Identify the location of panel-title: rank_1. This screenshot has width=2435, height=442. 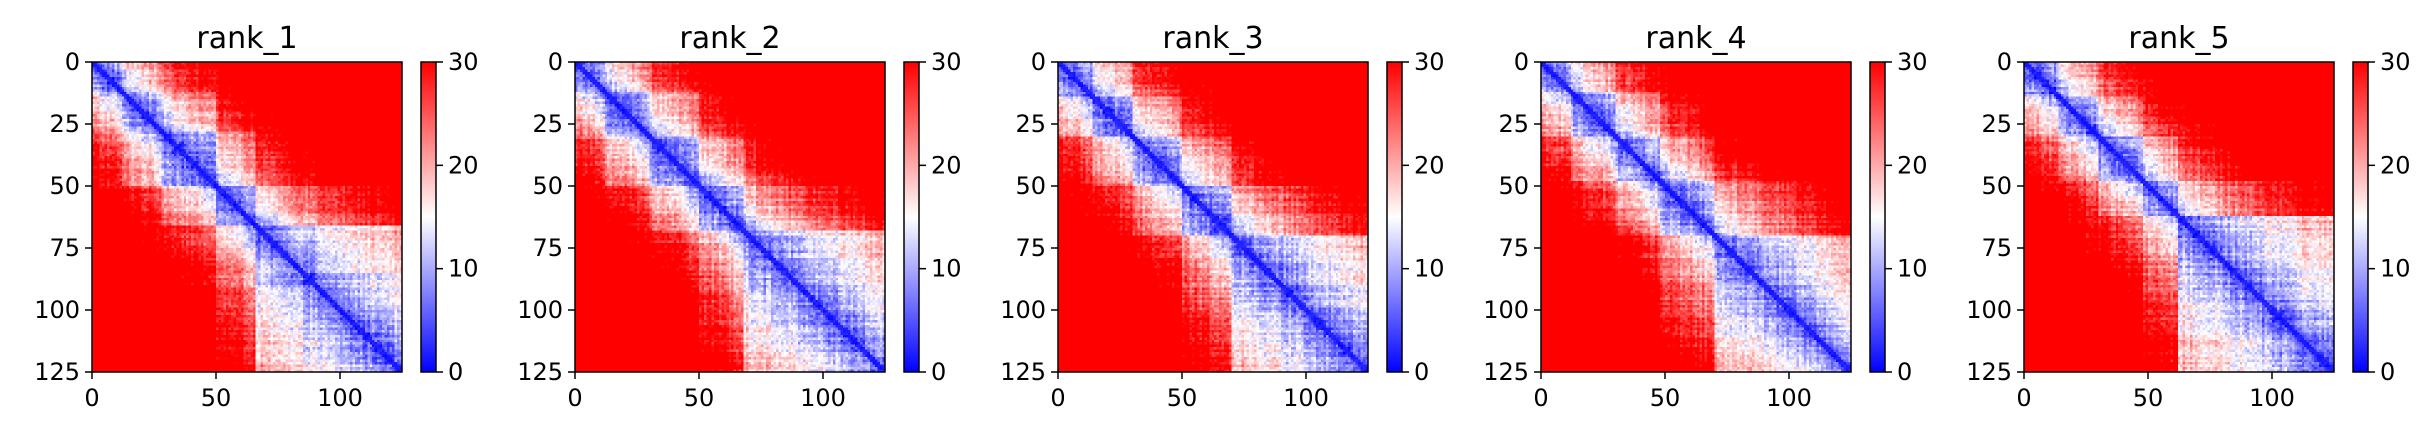
(246, 38).